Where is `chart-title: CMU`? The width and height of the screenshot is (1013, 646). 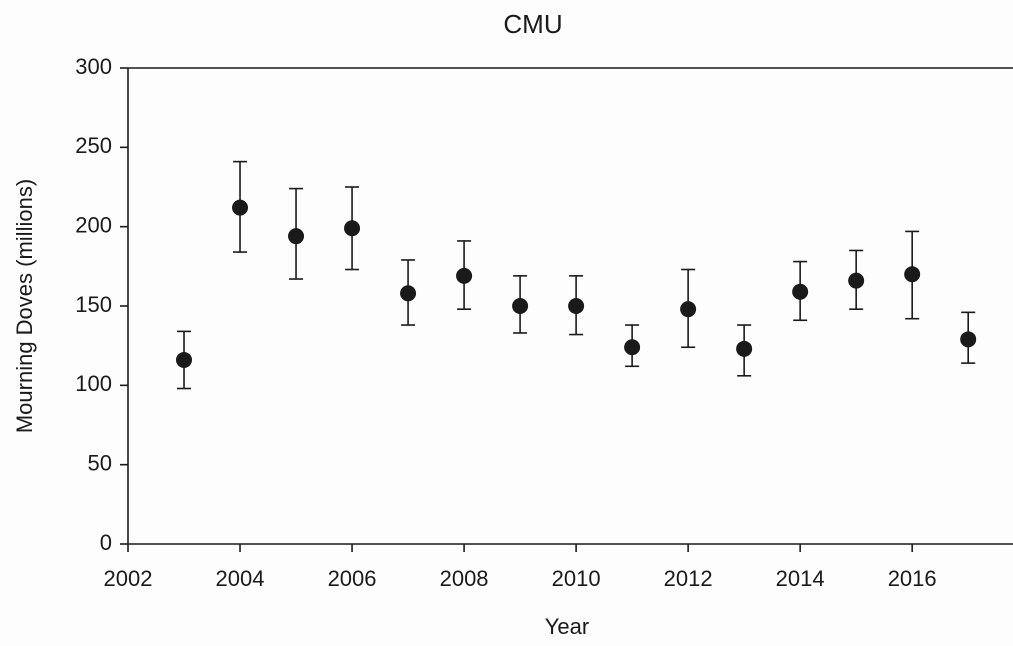
chart-title: CMU is located at coordinates (532, 24).